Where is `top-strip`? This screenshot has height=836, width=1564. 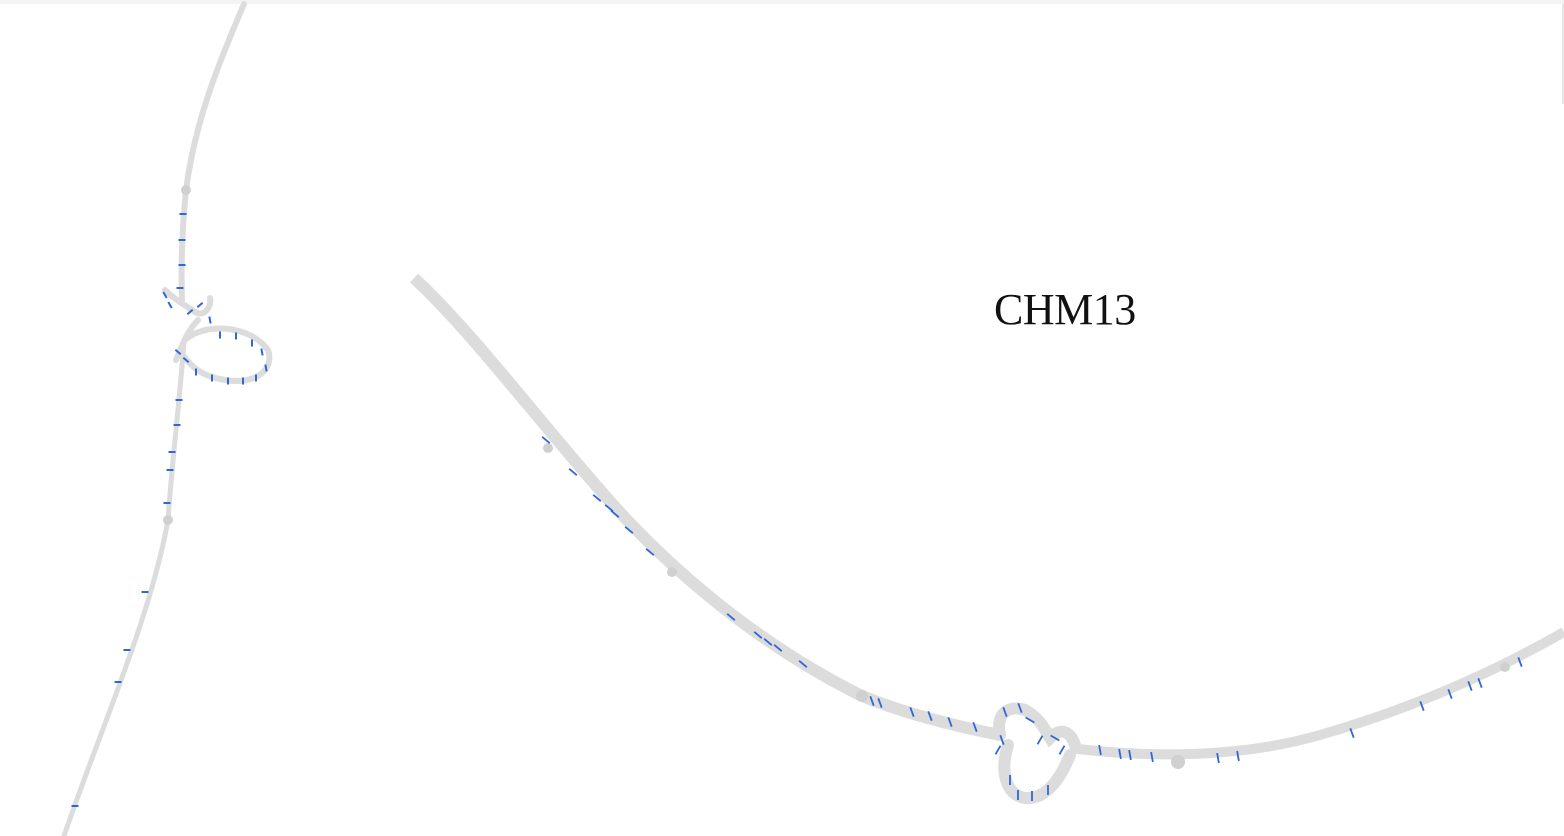
top-strip is located at coordinates (782, 2).